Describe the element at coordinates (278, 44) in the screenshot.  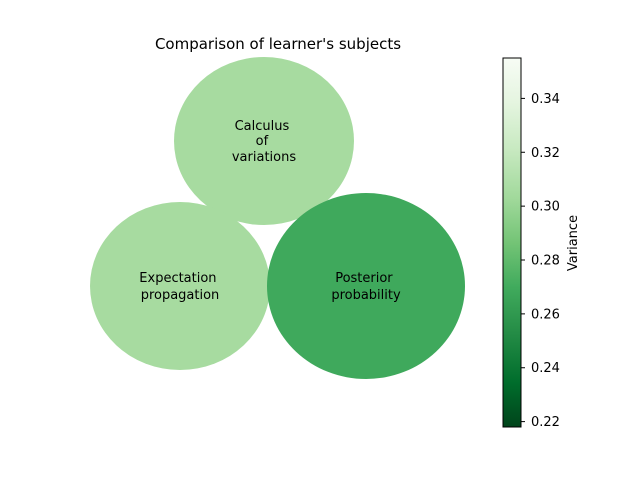
I see `chart-title: Comparison of learner's subjects` at that location.